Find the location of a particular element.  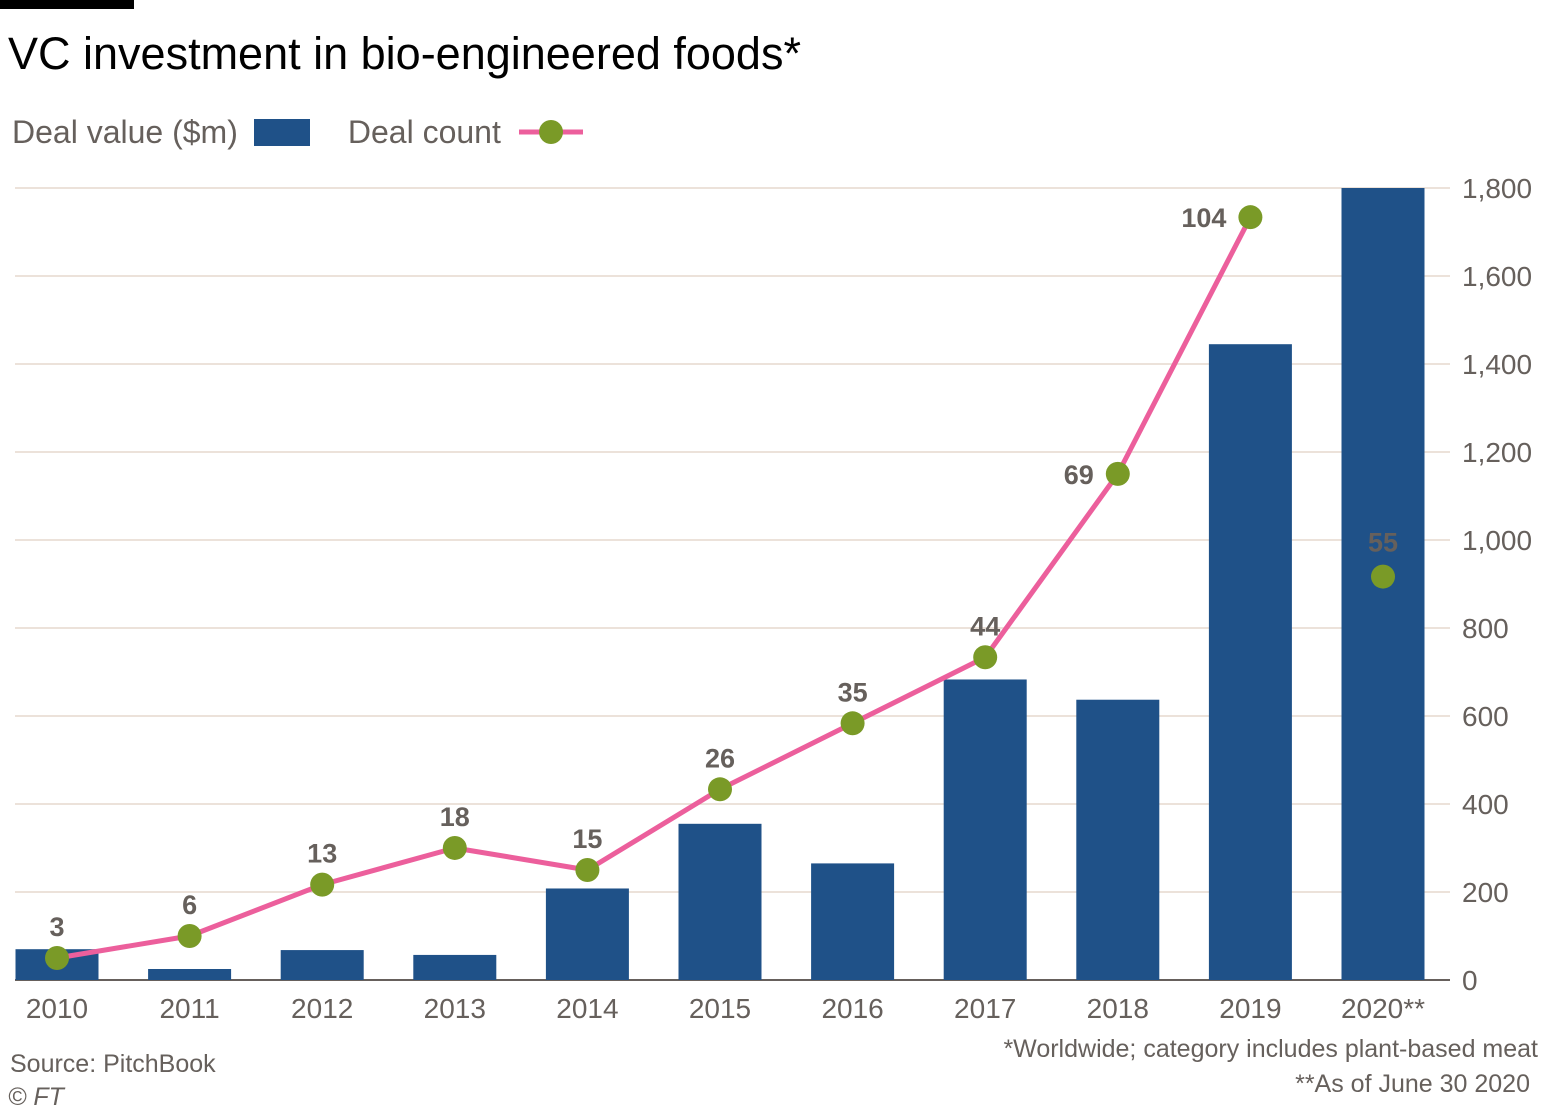

y-tick-label: 200 is located at coordinates (1485, 892).